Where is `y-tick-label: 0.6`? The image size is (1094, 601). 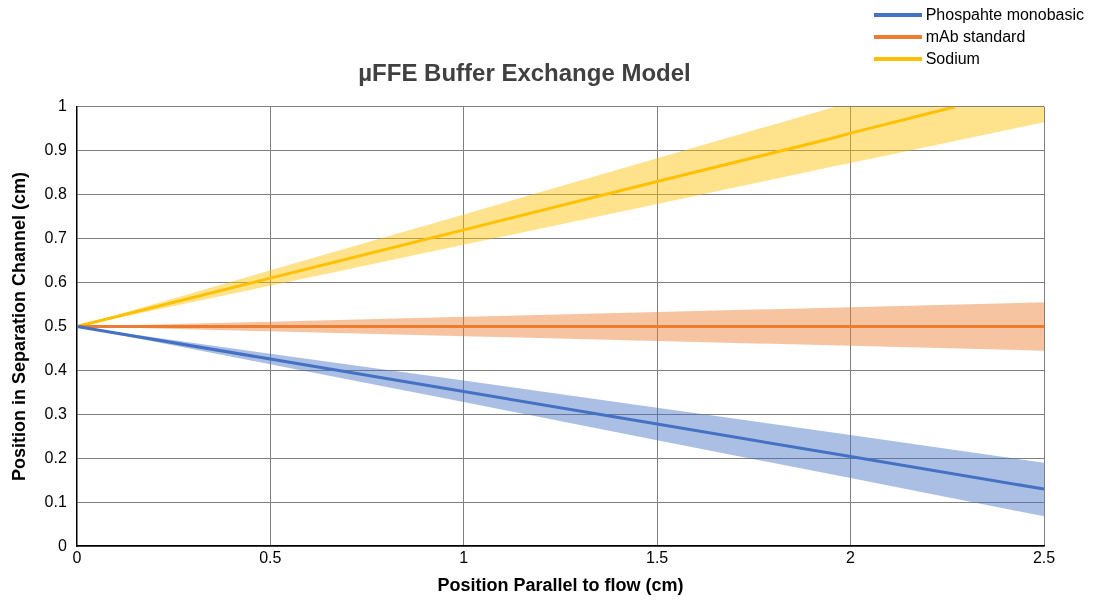
y-tick-label: 0.6 is located at coordinates (55, 281).